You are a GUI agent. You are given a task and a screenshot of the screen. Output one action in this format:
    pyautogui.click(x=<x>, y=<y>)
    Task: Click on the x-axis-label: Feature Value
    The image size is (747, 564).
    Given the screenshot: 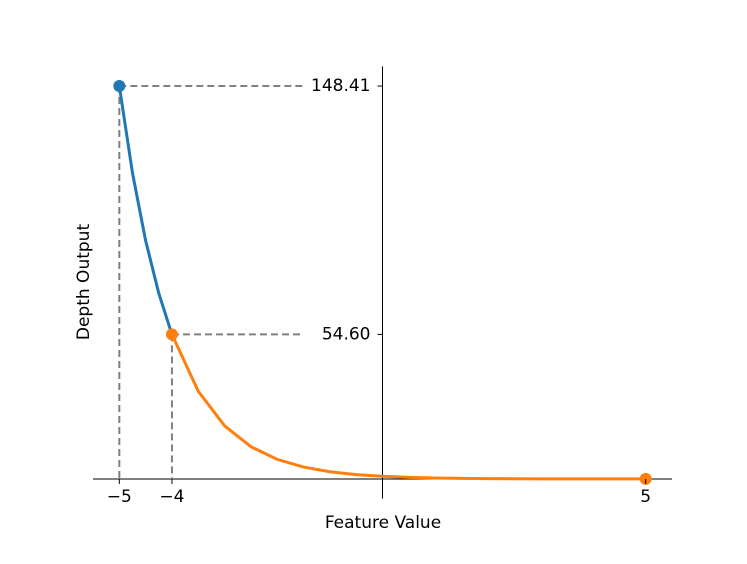 What is the action you would take?
    pyautogui.click(x=383, y=523)
    